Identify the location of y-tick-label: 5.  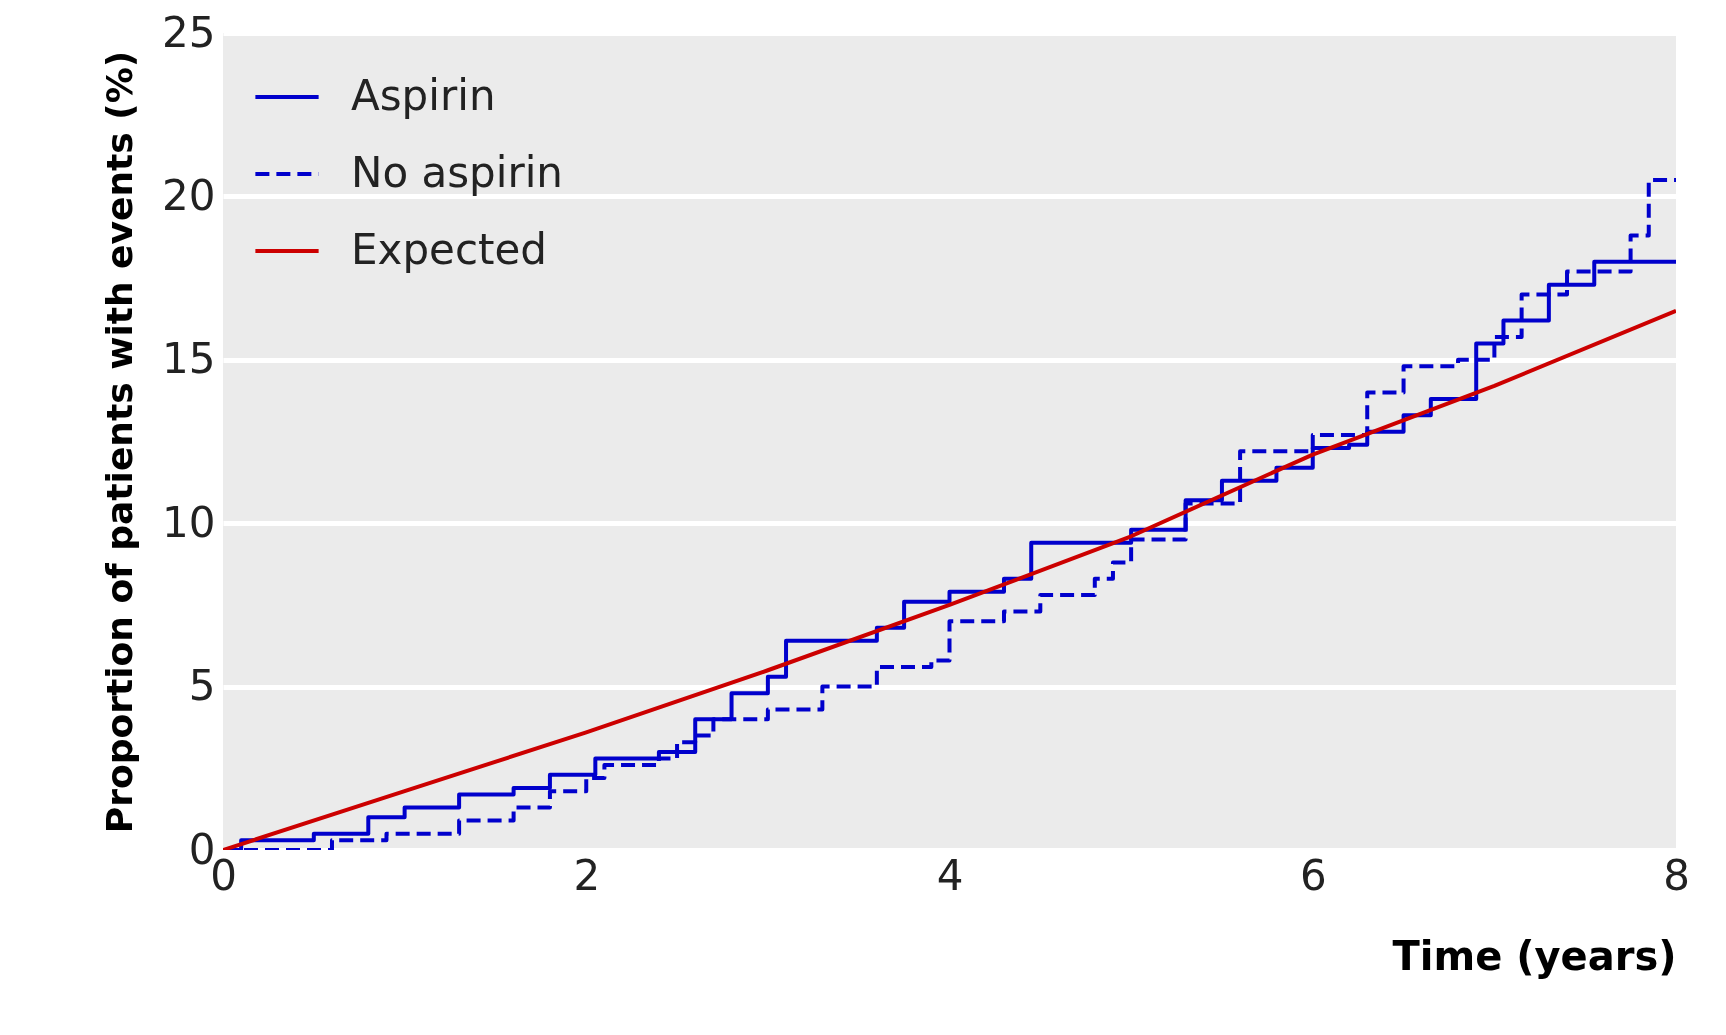
(202, 686).